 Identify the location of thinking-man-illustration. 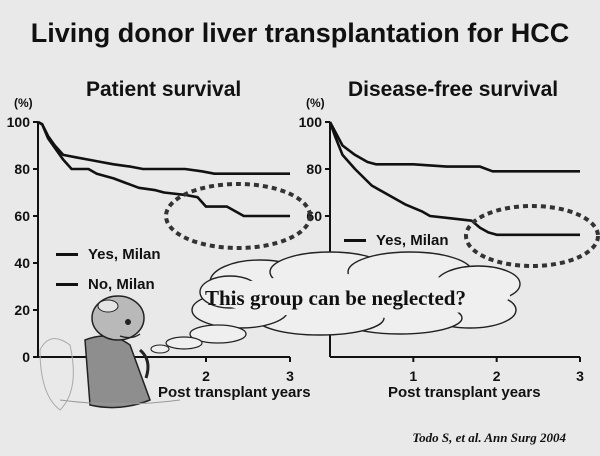
(110, 353).